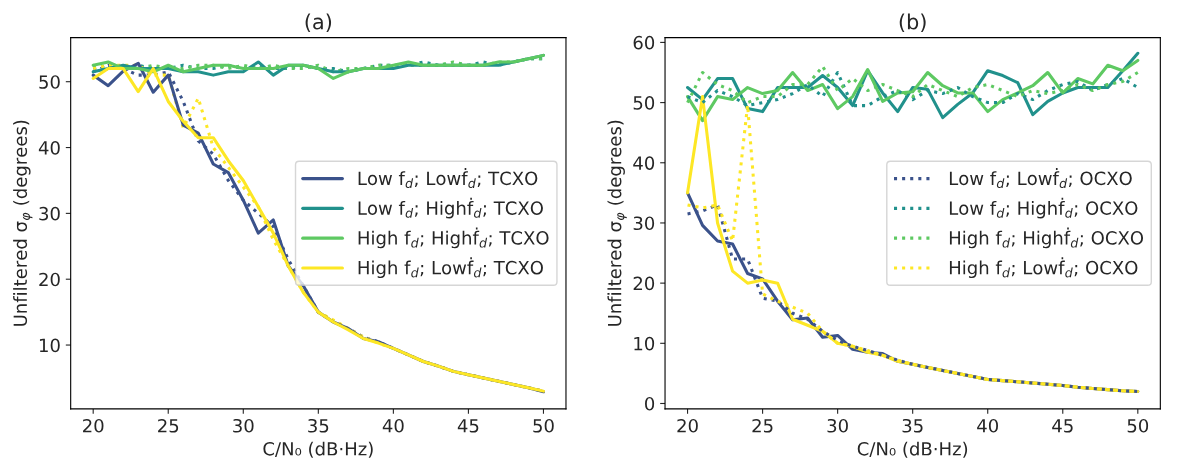 The height and width of the screenshot is (470, 1178). I want to click on y-tick-label: 60, so click(644, 42).